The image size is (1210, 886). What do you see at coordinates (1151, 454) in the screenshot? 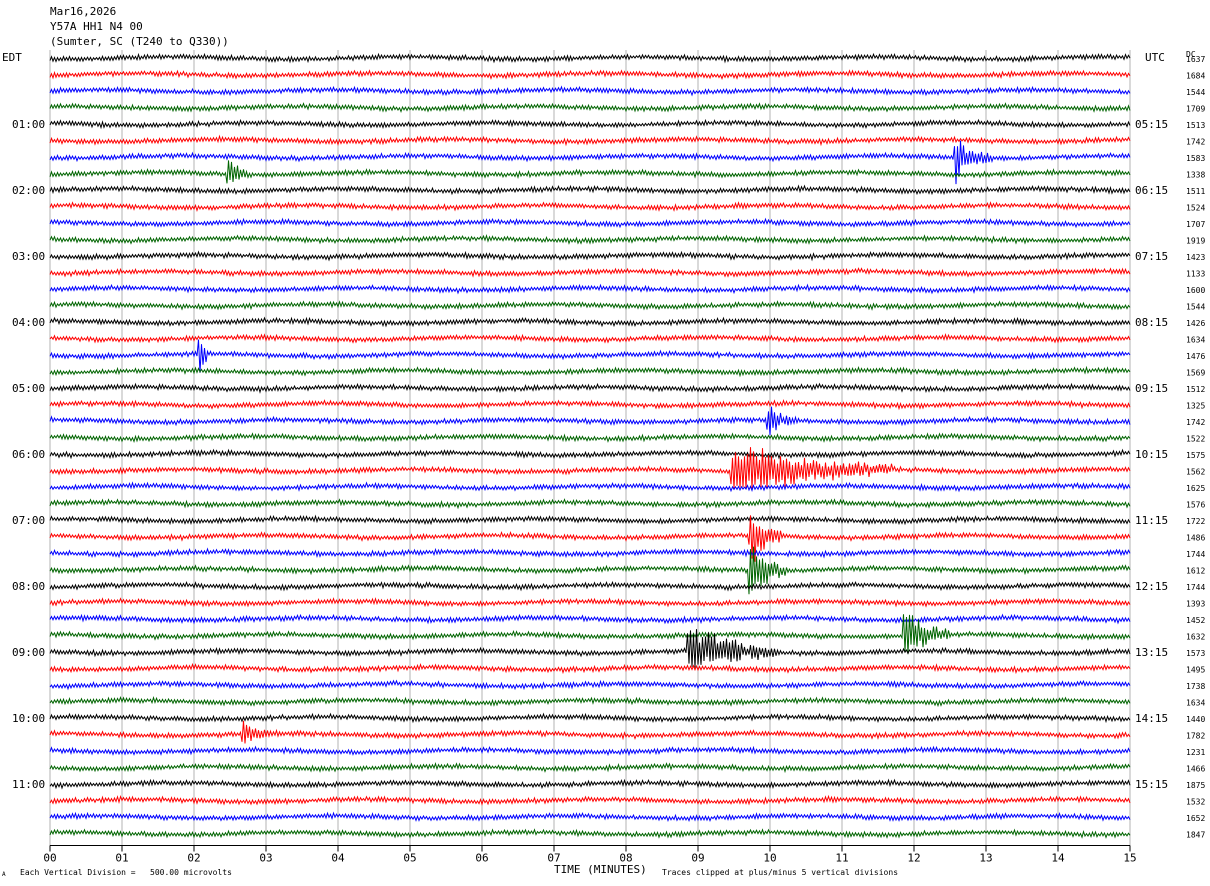
I see `right-hour-label: 10:15` at bounding box center [1151, 454].